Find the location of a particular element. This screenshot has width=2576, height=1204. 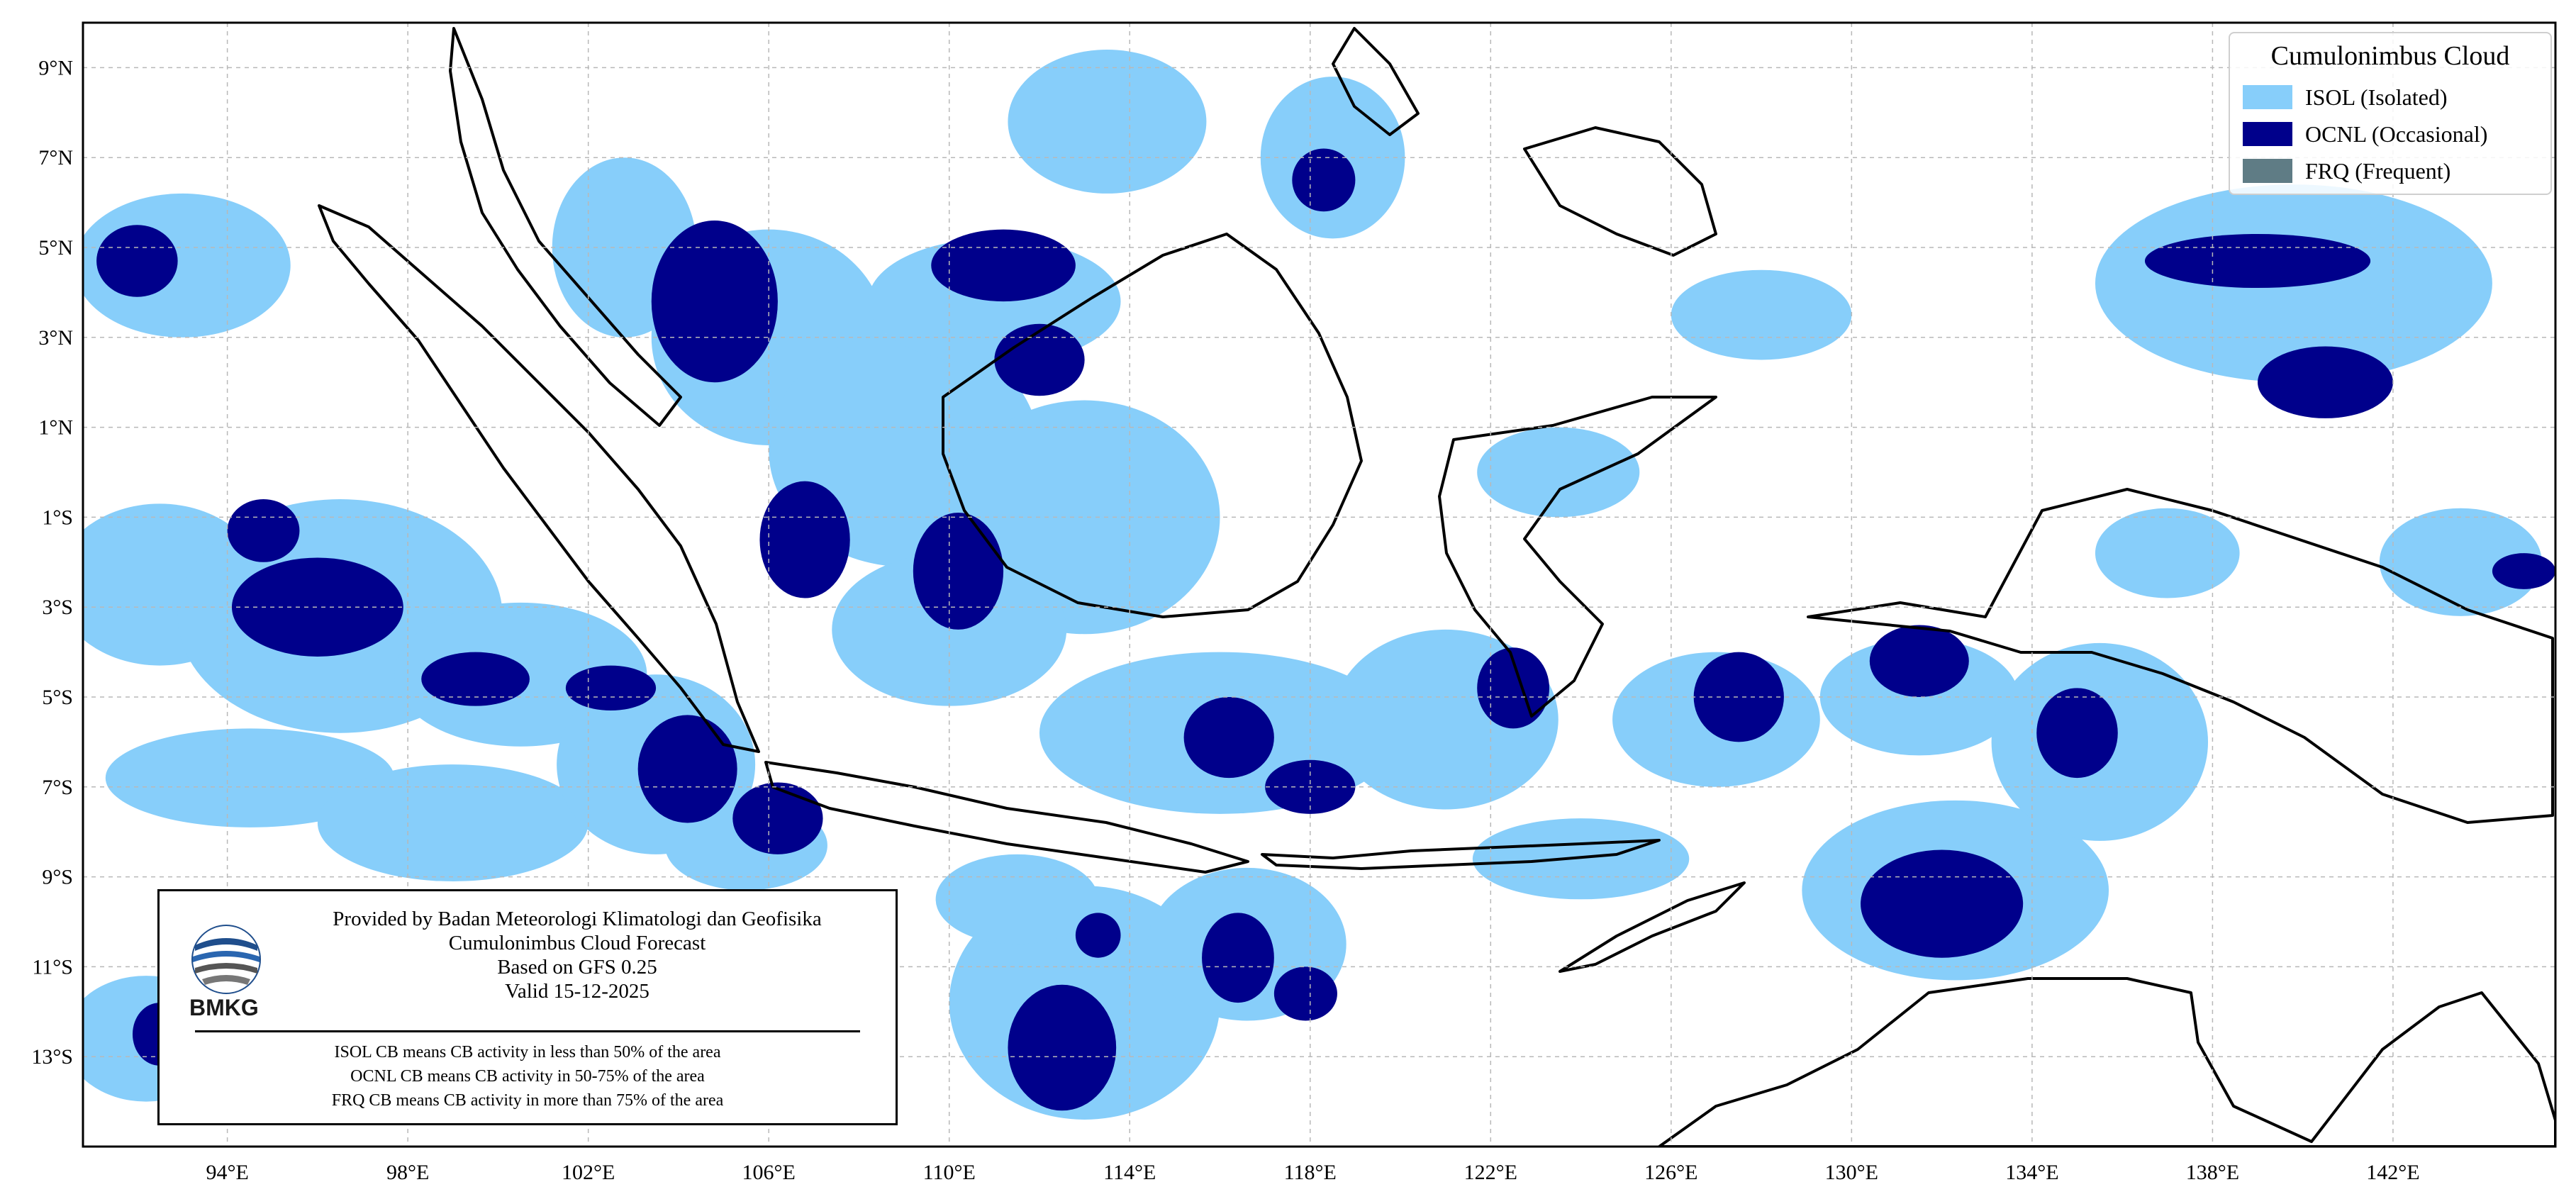

longitude-tick-label: 138°E is located at coordinates (2212, 1172).